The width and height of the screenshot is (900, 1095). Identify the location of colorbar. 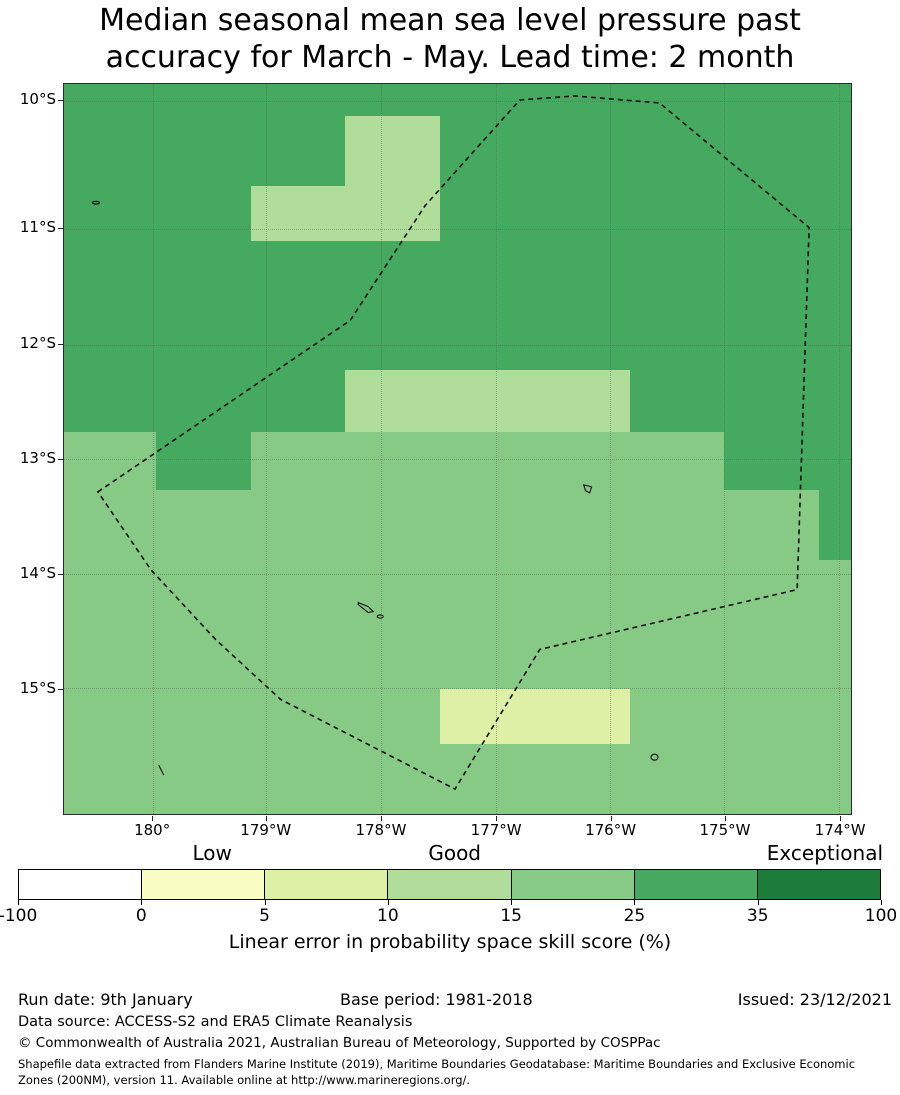
(449, 884).